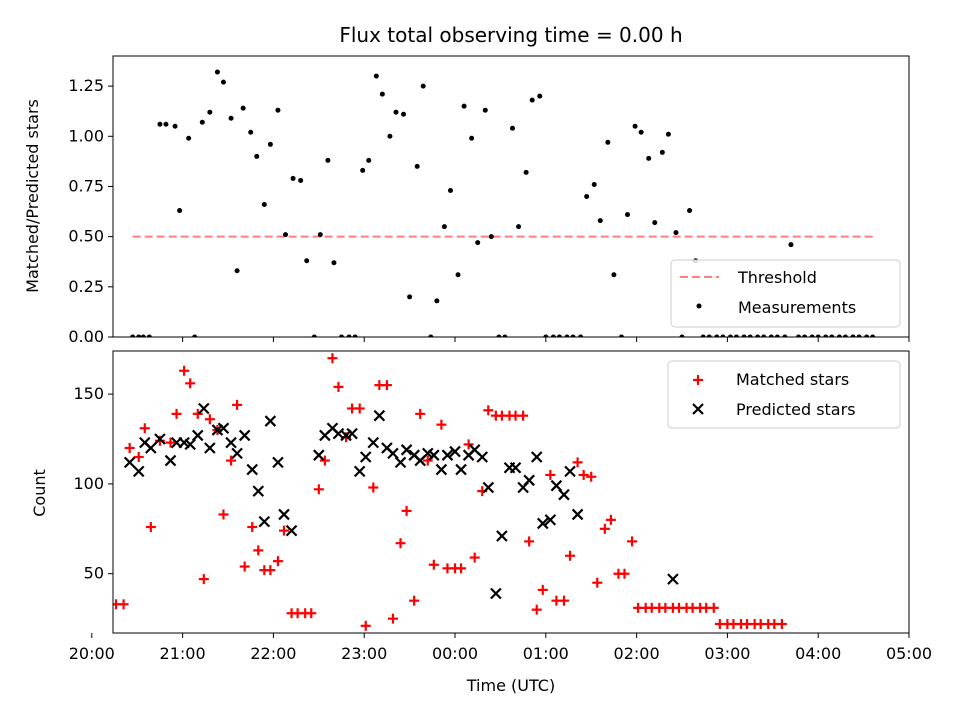 This screenshot has width=960, height=720. What do you see at coordinates (39, 493) in the screenshot?
I see `bottom-y-axis-label: Count` at bounding box center [39, 493].